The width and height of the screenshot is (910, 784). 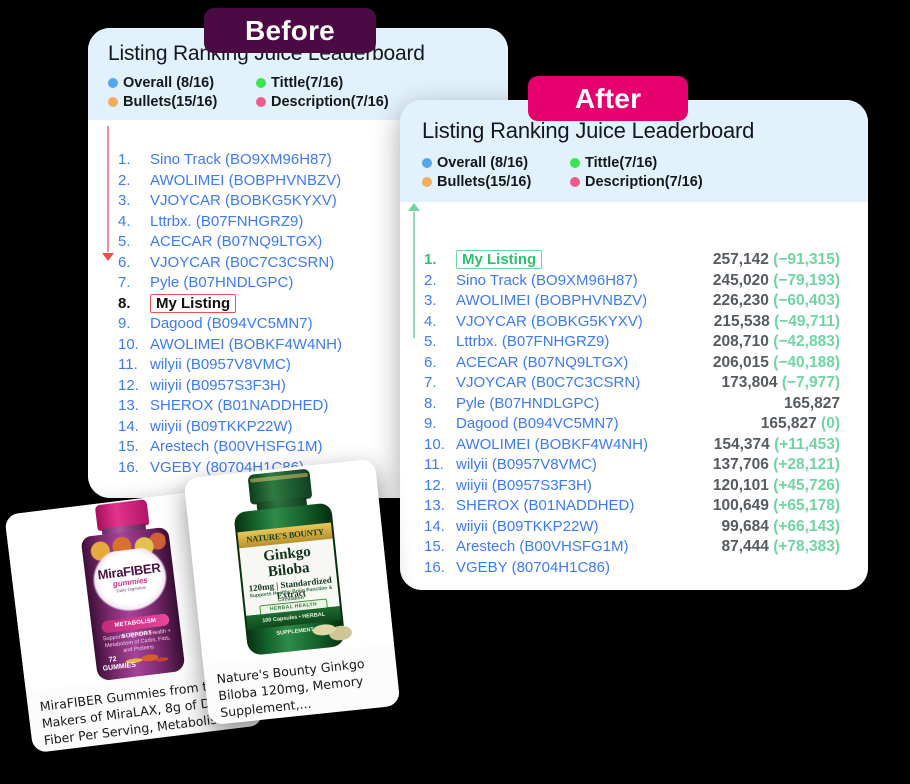 What do you see at coordinates (646, 342) in the screenshot?
I see `rank-row: 5. Lttrbx. (B07FNHGRZ9)` at bounding box center [646, 342].